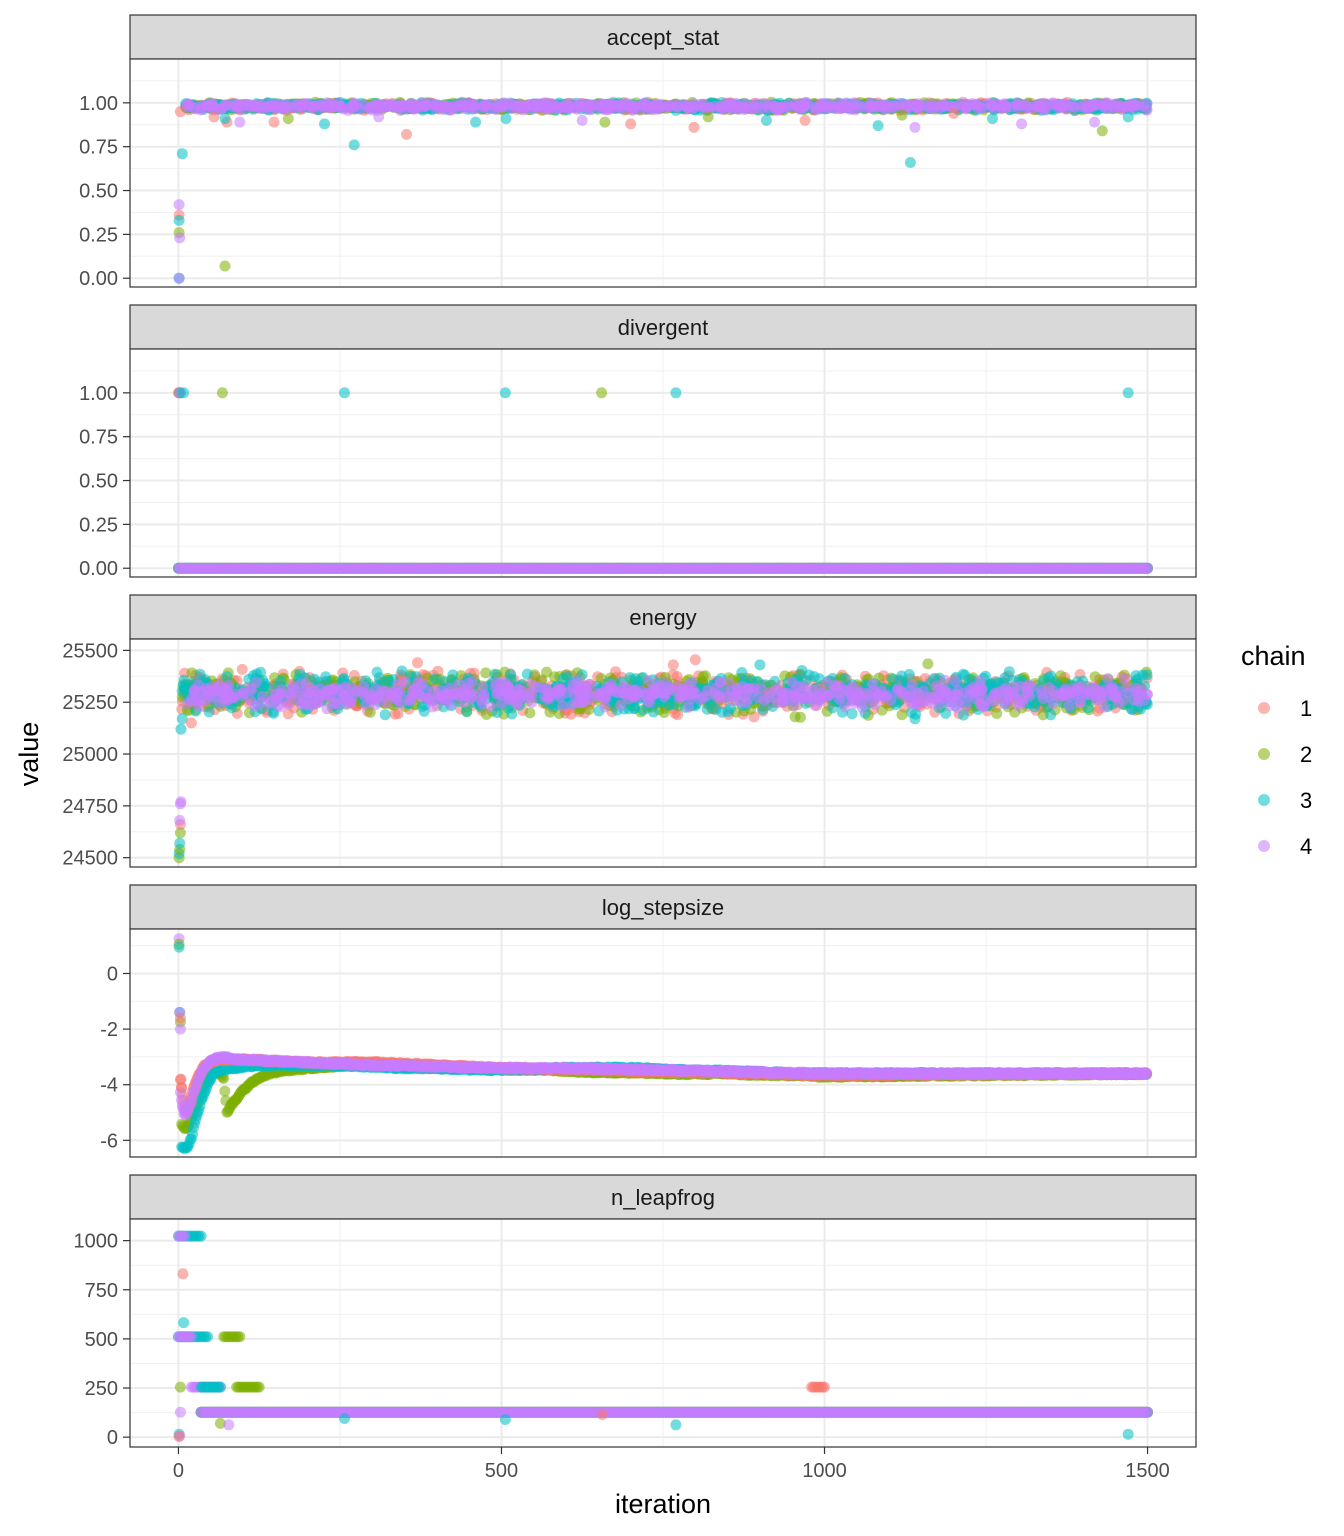 The height and width of the screenshot is (1536, 1344). I want to click on y-tick-label: 0.00, so click(98, 279).